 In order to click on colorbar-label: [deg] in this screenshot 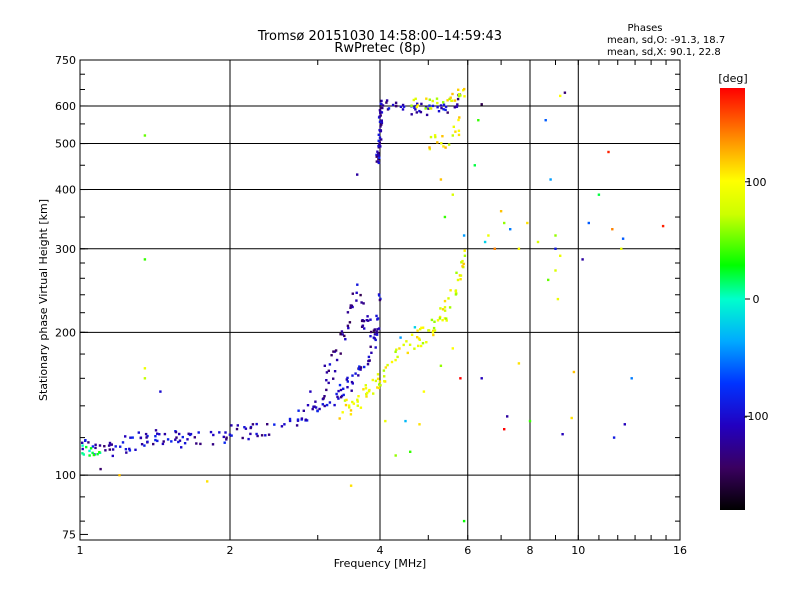, I will do `click(732, 78)`.